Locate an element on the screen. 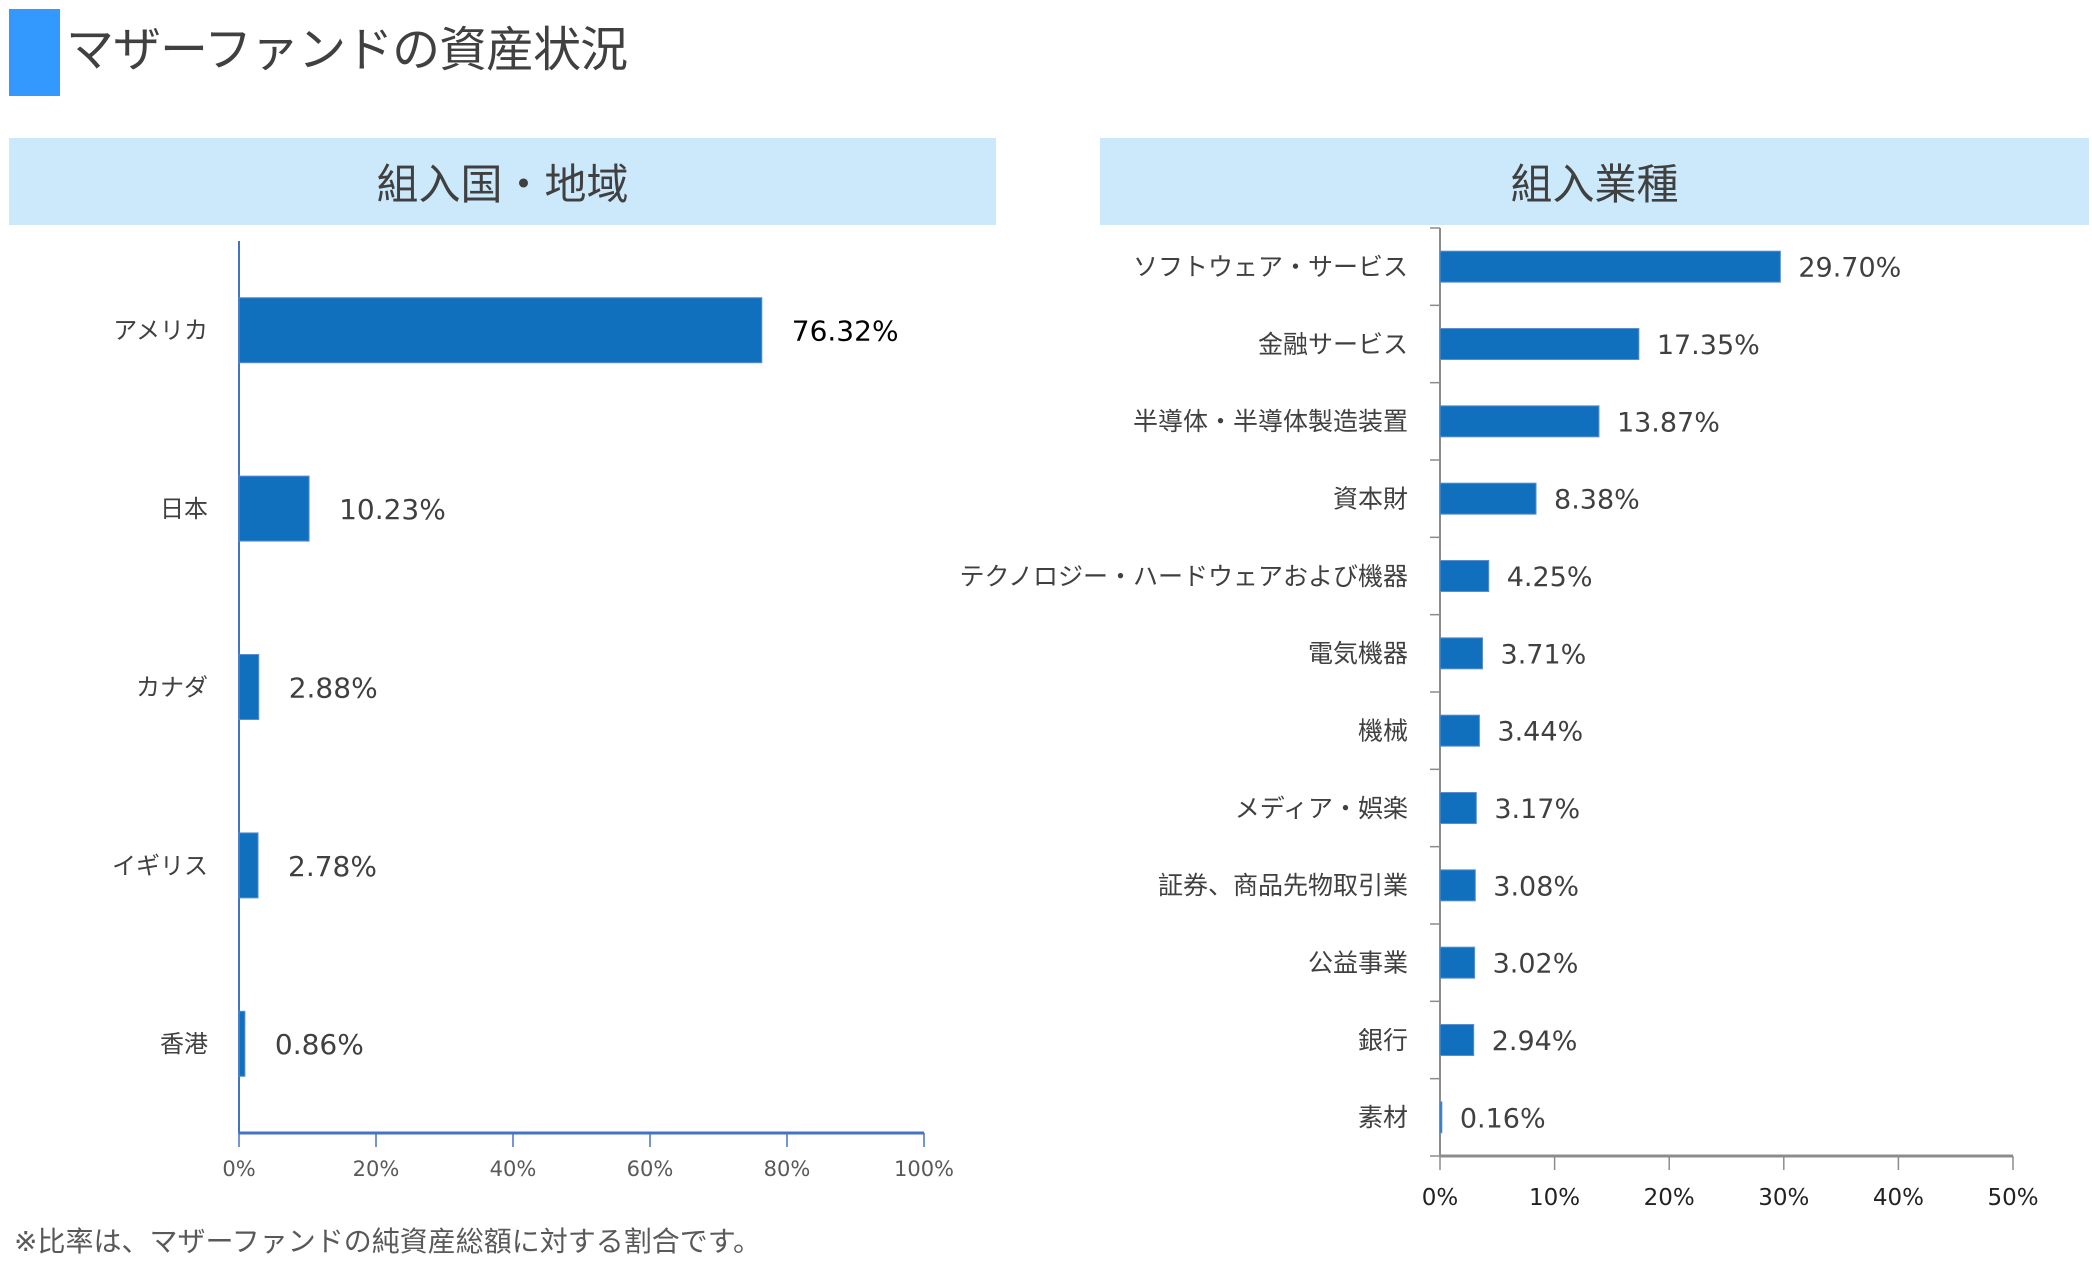 This screenshot has width=2092, height=1270. data-label: 3.44% is located at coordinates (1540, 732).